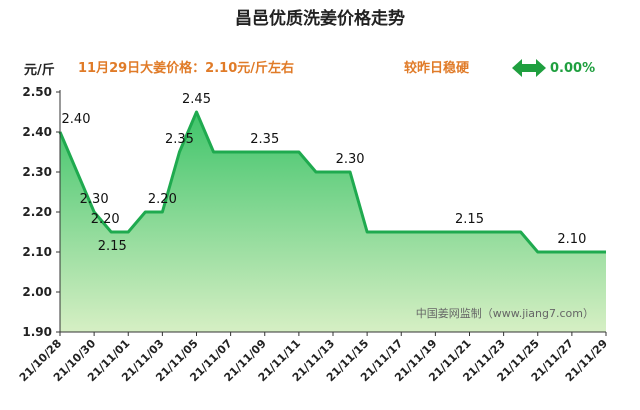 This screenshot has height=410, width=640. What do you see at coordinates (39, 70) in the screenshot?
I see `y-axis-unit: 元/斤` at bounding box center [39, 70].